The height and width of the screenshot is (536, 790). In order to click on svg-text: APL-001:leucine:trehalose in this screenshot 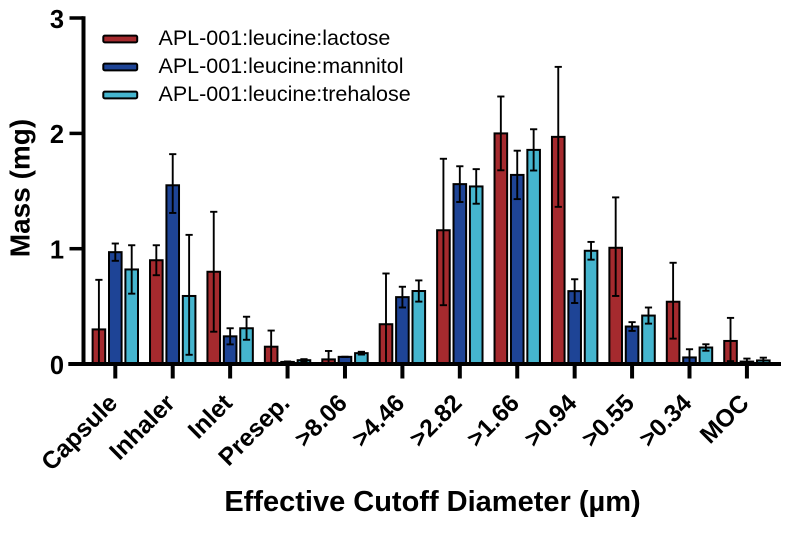, I will do `click(285, 94)`.